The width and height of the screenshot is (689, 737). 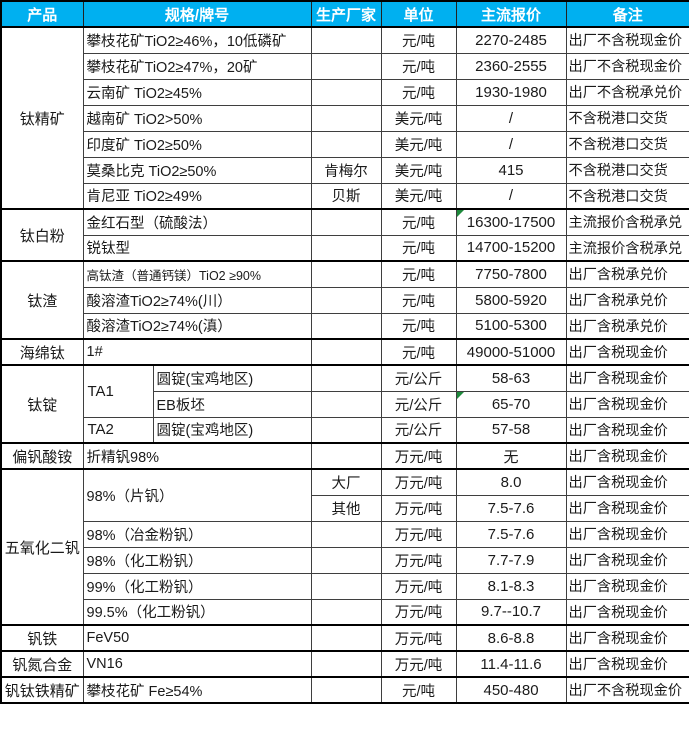 I want to click on table-row: TA2 圆锭(宝鸡地区) 元/公斤 57-58 出厂含税现金价, so click(x=345, y=430).